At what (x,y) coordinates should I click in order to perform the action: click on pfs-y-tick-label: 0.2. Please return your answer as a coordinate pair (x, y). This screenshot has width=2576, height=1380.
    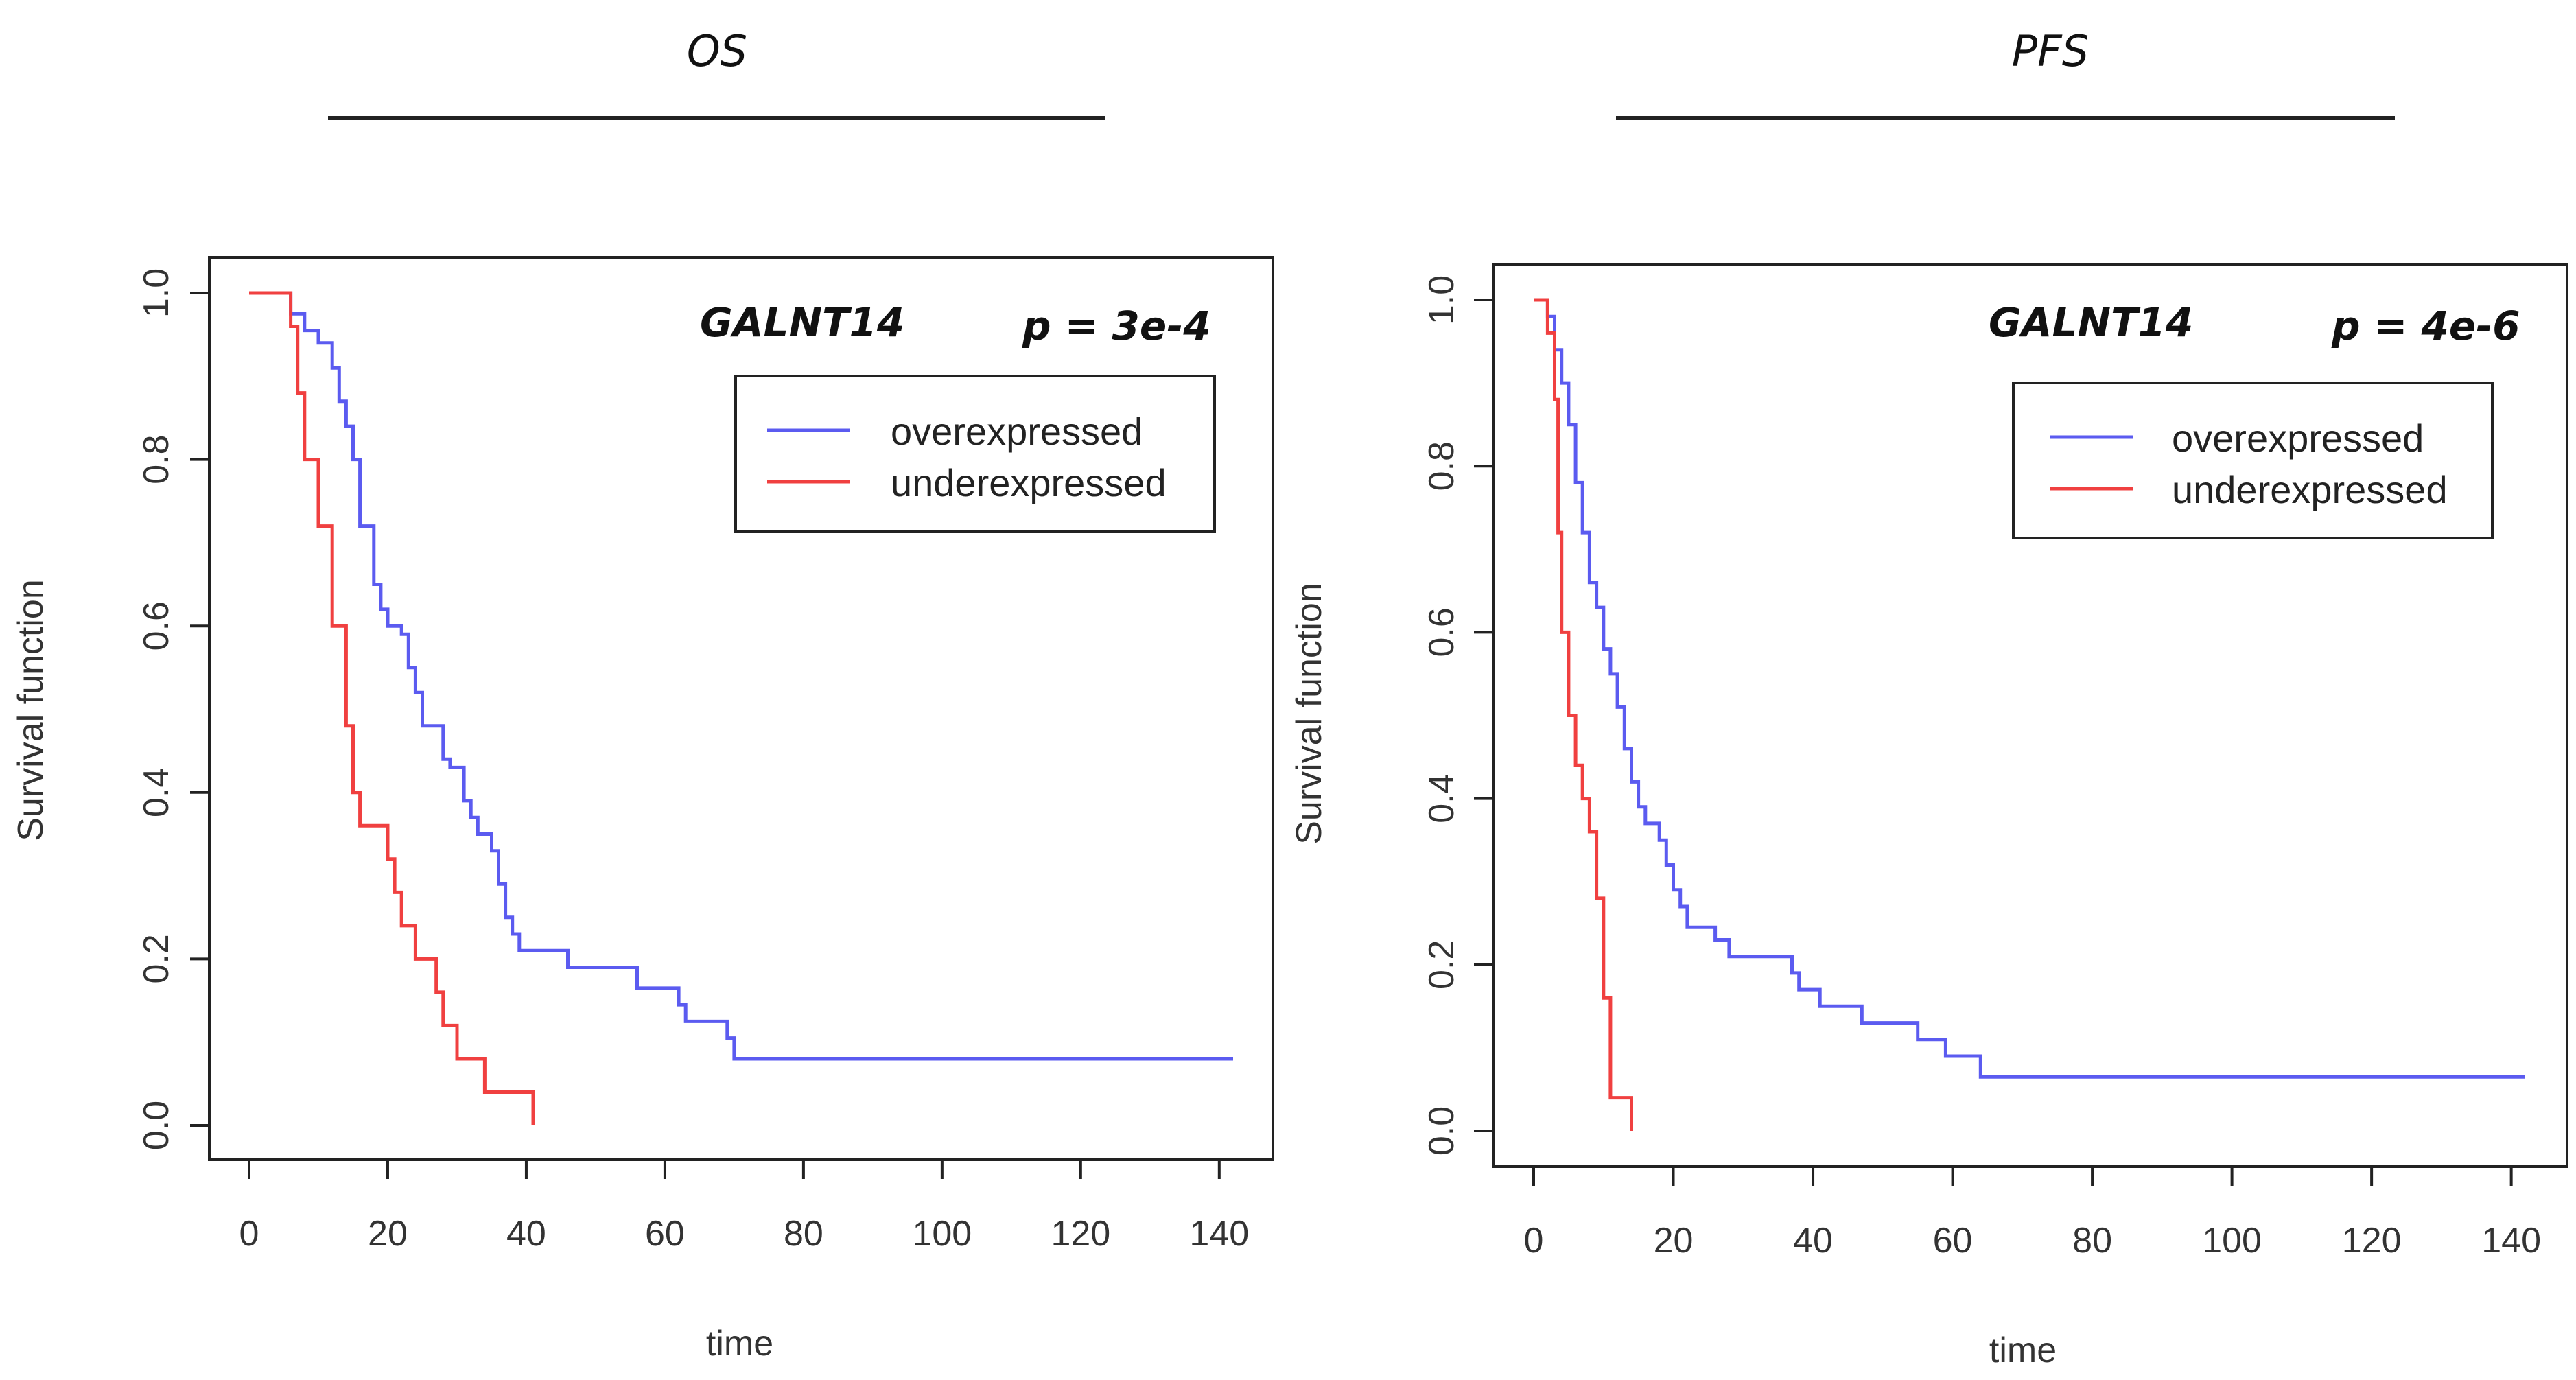
    Looking at the image, I should click on (1442, 965).